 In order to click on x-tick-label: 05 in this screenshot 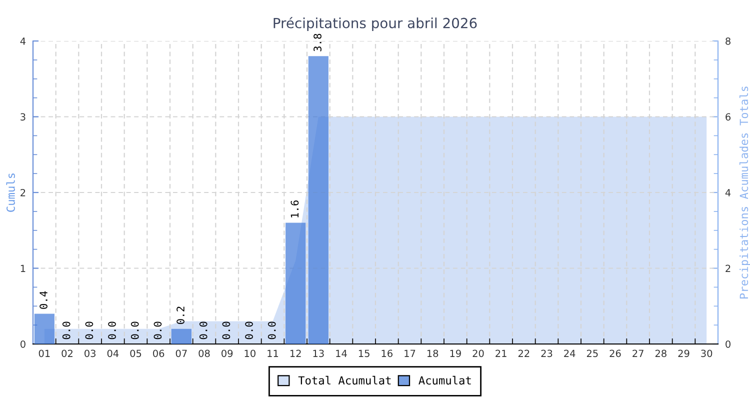, I will do `click(136, 354)`.